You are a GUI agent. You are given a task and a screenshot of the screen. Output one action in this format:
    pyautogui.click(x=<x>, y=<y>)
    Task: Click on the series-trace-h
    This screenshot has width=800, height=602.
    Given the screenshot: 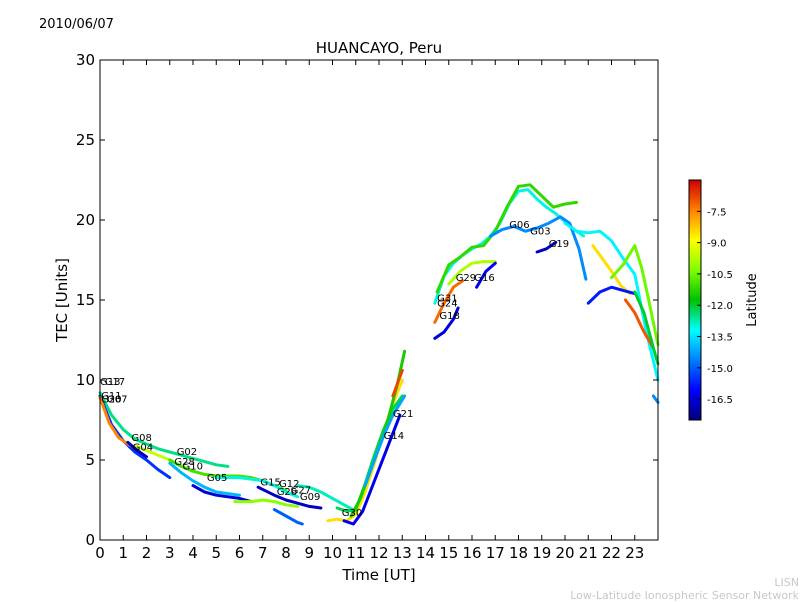 What is the action you would take?
    pyautogui.click(x=222, y=494)
    